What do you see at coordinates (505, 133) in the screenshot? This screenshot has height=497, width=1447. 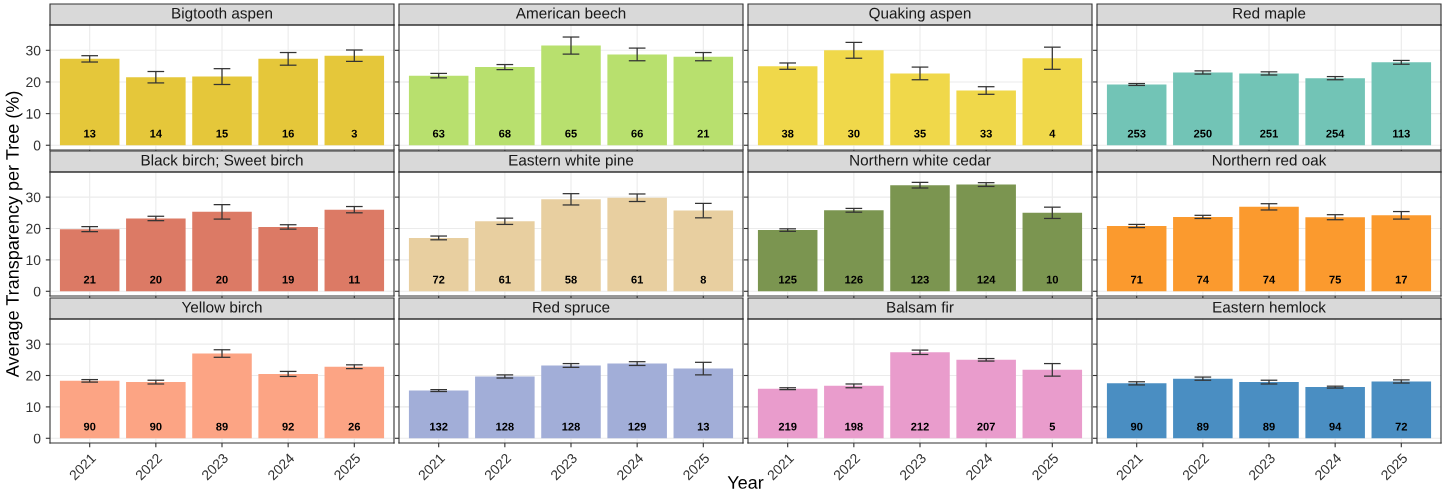 I see `annotation: 68` at bounding box center [505, 133].